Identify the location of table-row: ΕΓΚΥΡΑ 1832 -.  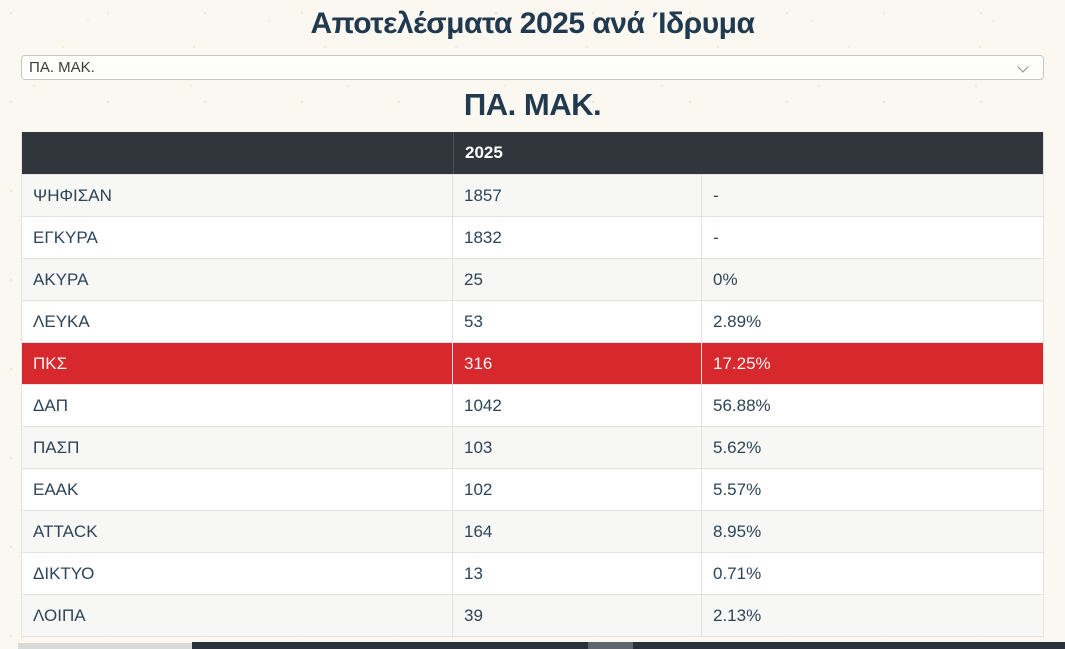
(532, 237).